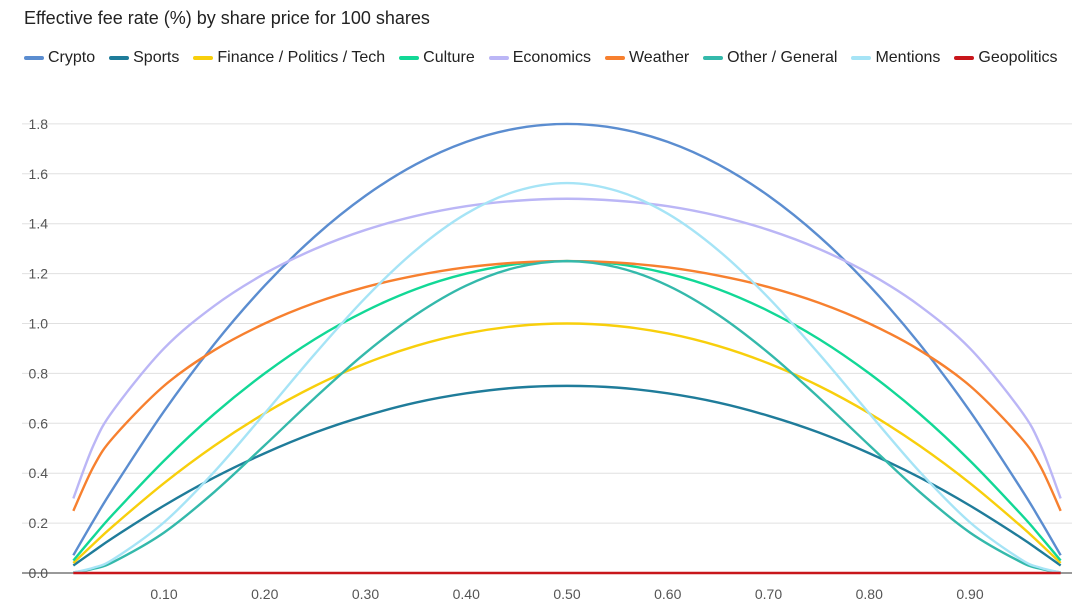 The image size is (1086, 613). I want to click on legend-item: Finance / Politics / Tech, so click(289, 58).